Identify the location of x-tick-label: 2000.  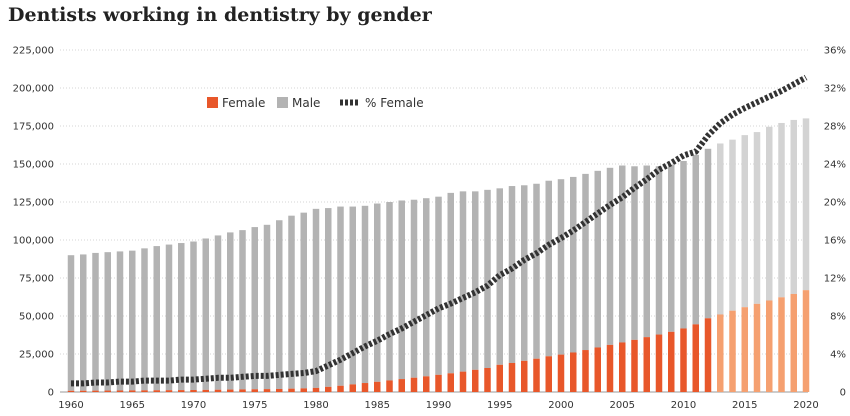
(560, 405).